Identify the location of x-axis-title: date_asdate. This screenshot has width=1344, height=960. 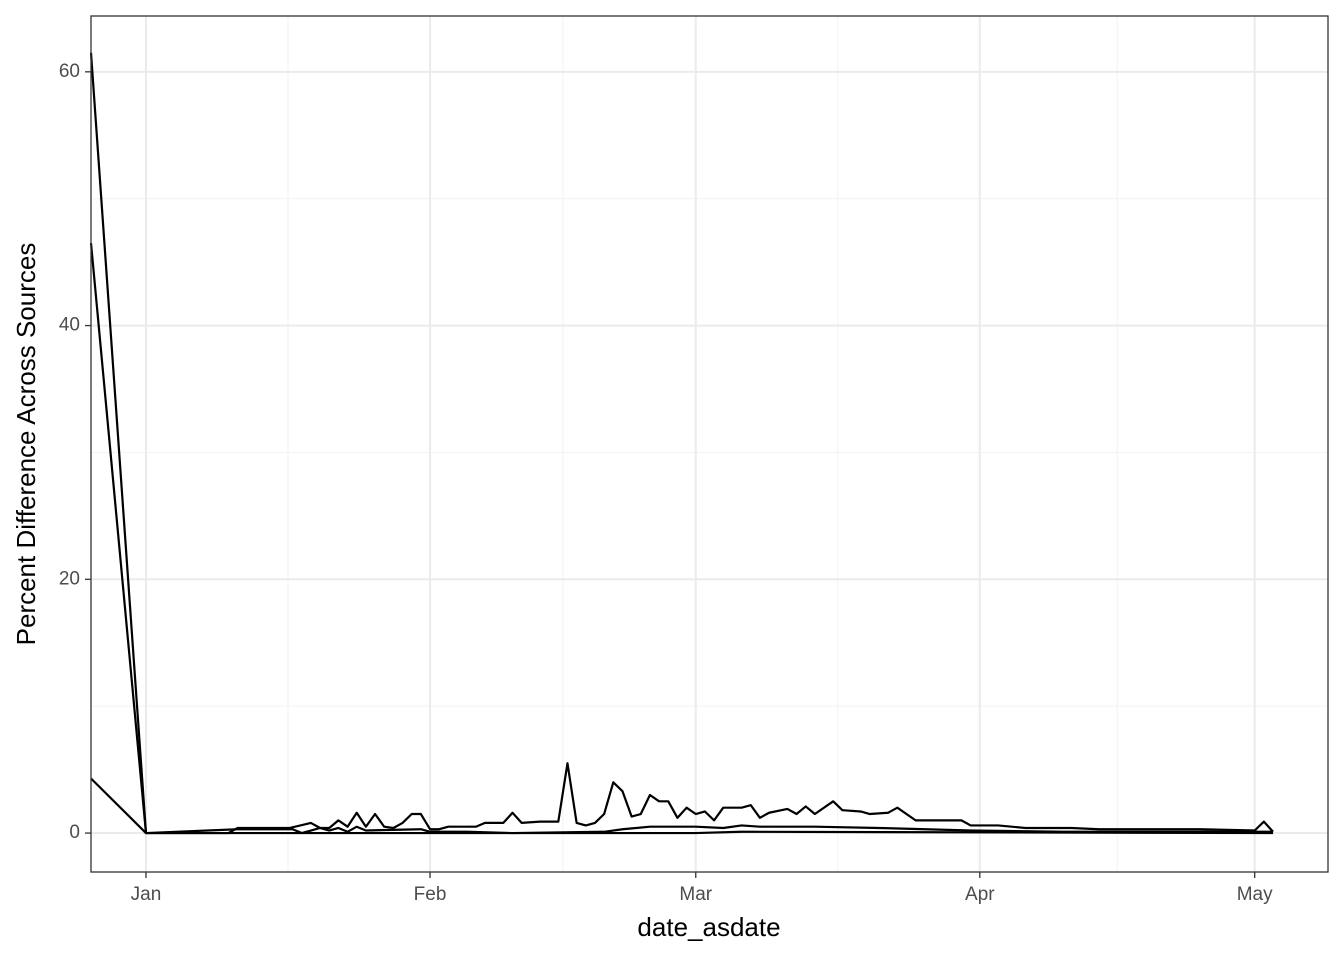
(708, 927).